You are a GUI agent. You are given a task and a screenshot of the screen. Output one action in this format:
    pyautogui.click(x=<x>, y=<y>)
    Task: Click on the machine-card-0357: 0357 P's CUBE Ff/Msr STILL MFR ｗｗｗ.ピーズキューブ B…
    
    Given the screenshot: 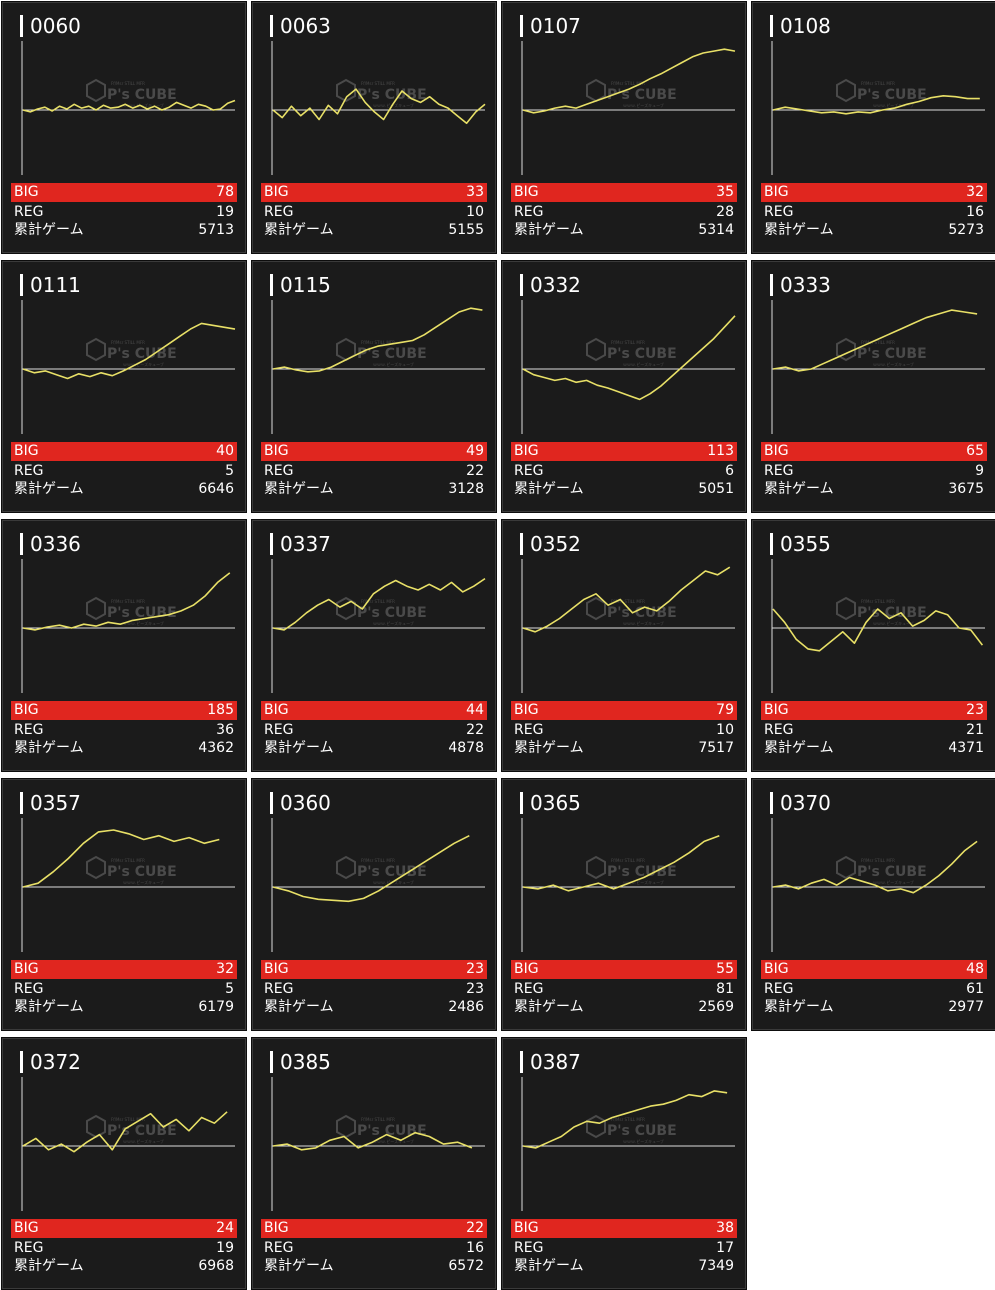 What is the action you would take?
    pyautogui.click(x=124, y=904)
    